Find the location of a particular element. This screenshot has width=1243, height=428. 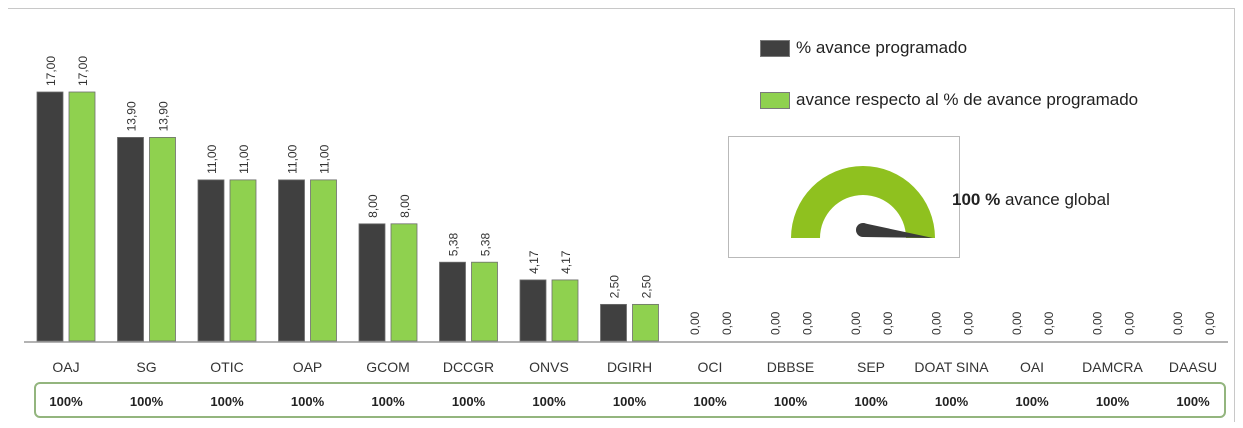

x-tick-label: DOAT SINA is located at coordinates (951, 367).